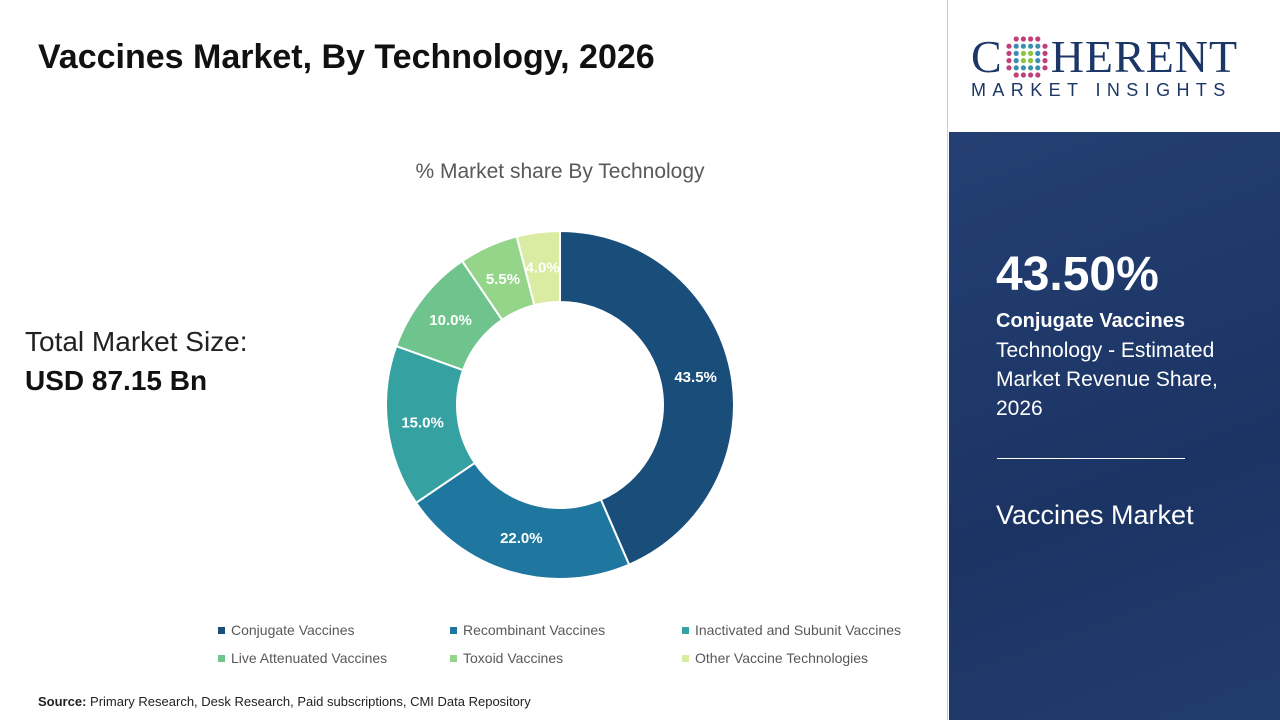  I want to click on legend-label: Recombinant Vaccines, so click(534, 630).